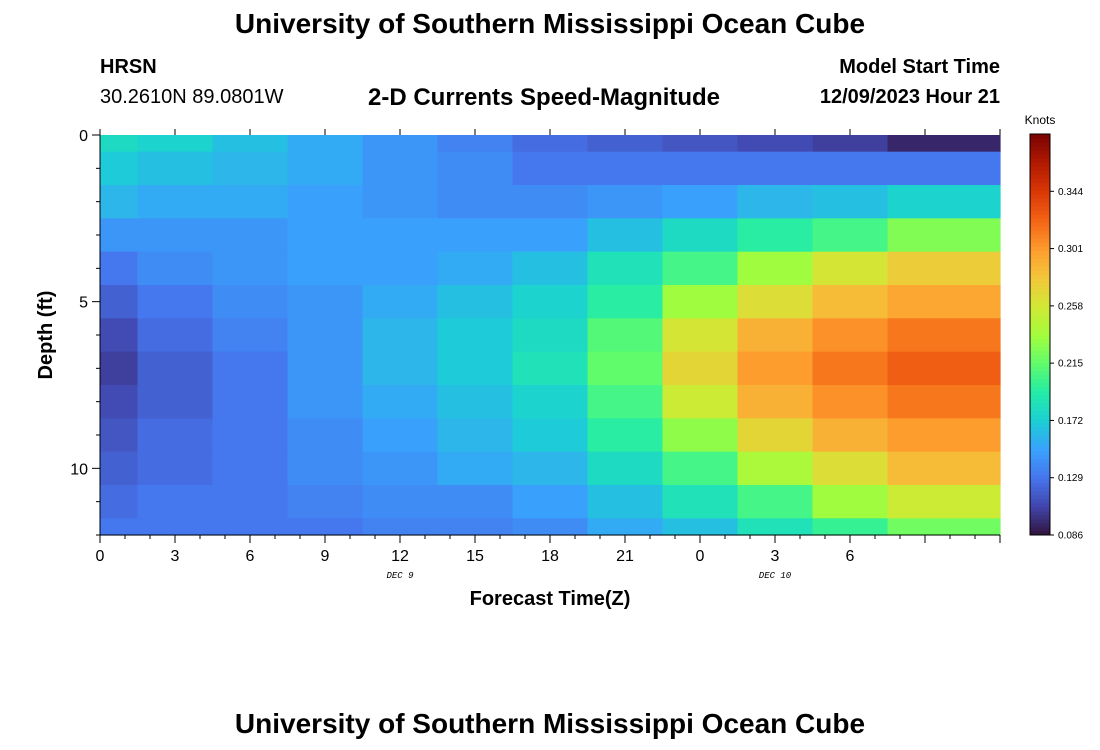  What do you see at coordinates (400, 576) in the screenshot?
I see `date-label: DEC 9` at bounding box center [400, 576].